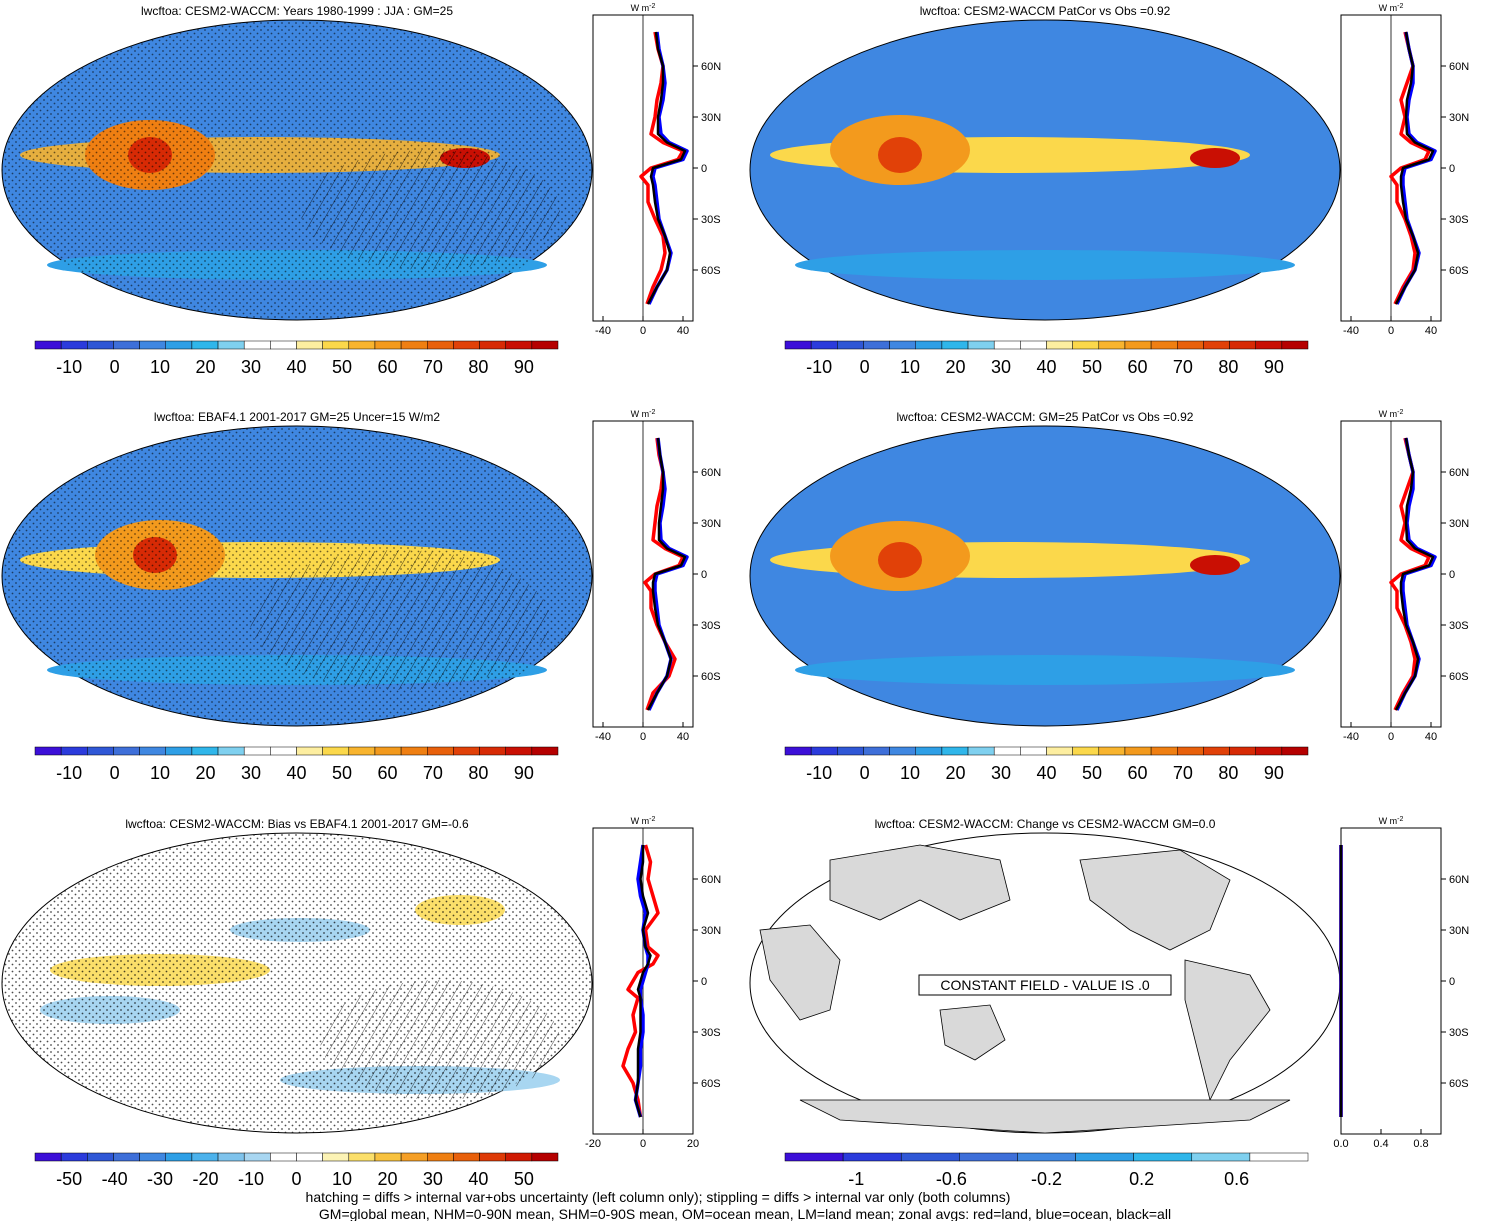 The image size is (1485, 1221). What do you see at coordinates (69, 1179) in the screenshot?
I see `colorbar-label: -50` at bounding box center [69, 1179].